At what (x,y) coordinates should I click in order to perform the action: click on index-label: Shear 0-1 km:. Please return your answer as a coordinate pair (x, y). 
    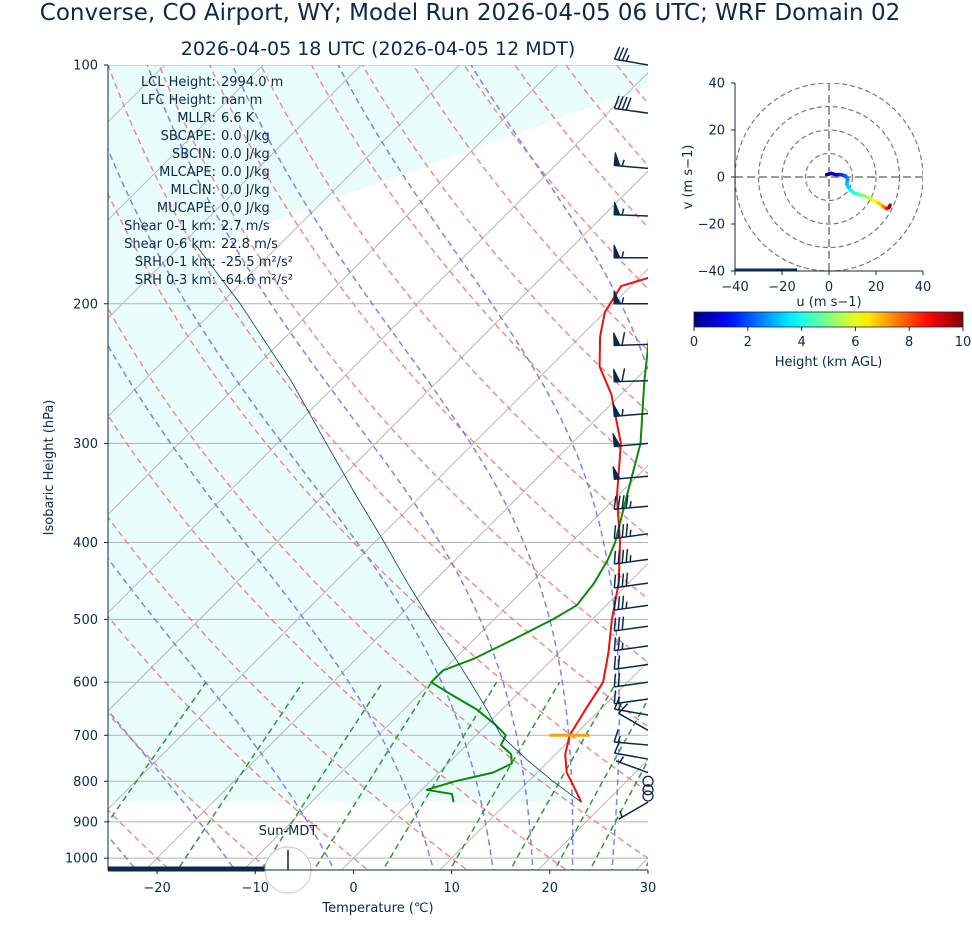
    Looking at the image, I should click on (170, 226).